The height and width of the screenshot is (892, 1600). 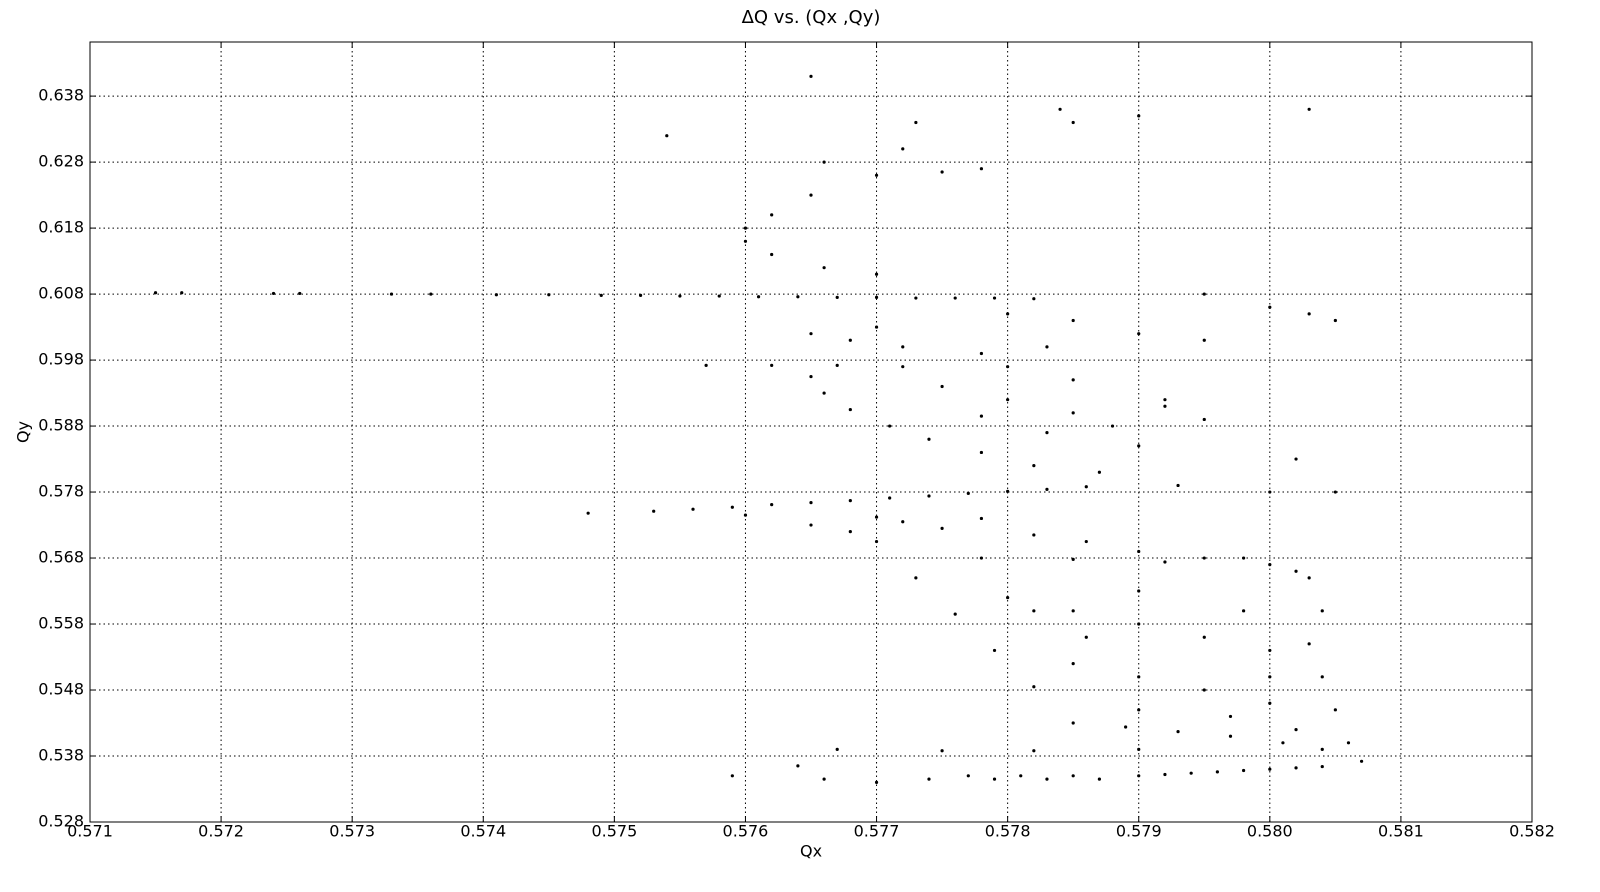 What do you see at coordinates (61, 557) in the screenshot?
I see `y-tick-label: 0.568` at bounding box center [61, 557].